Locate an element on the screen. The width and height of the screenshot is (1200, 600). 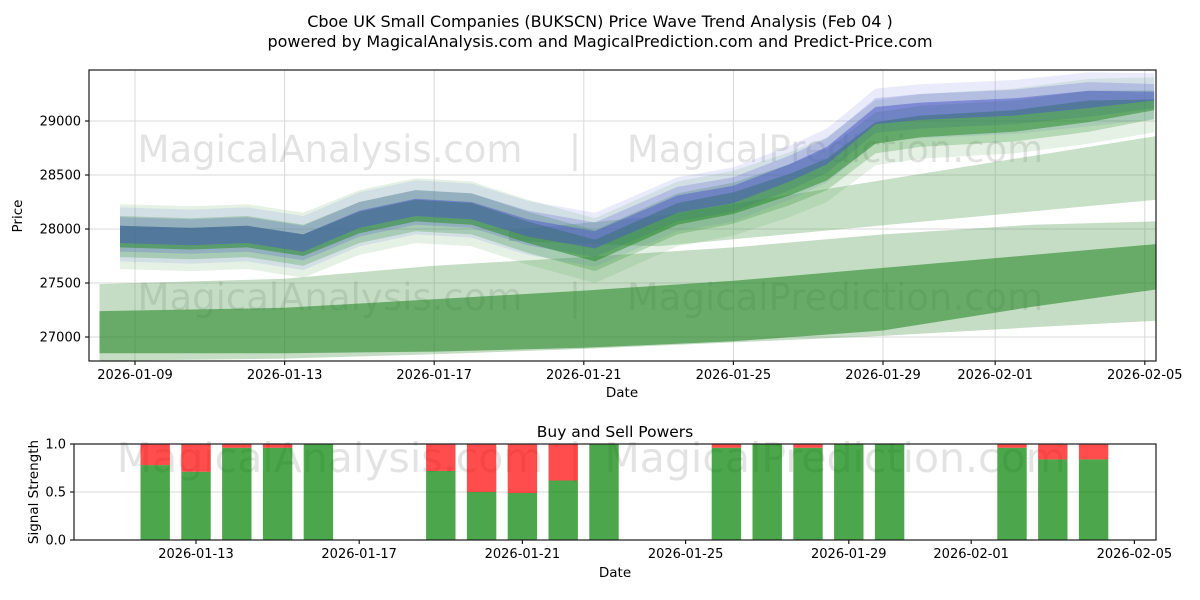
y-tick-label: 28000 is located at coordinates (60, 230).